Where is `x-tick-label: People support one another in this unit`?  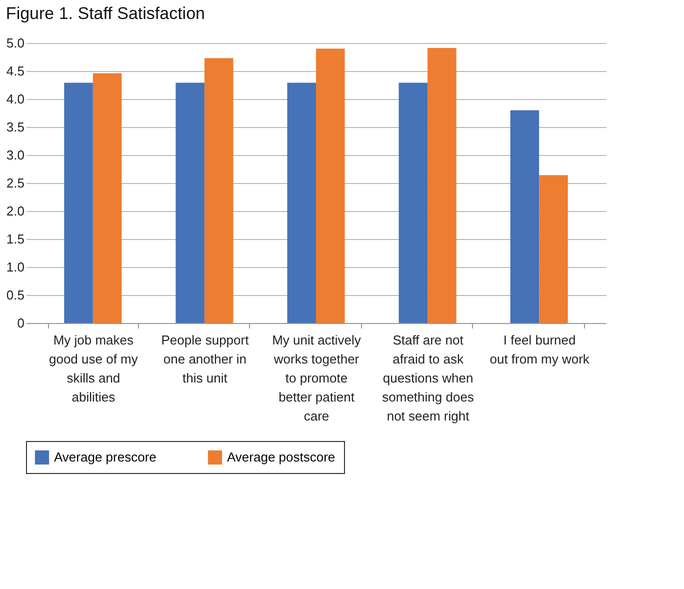 x-tick-label: People support one another in this unit is located at coordinates (205, 359).